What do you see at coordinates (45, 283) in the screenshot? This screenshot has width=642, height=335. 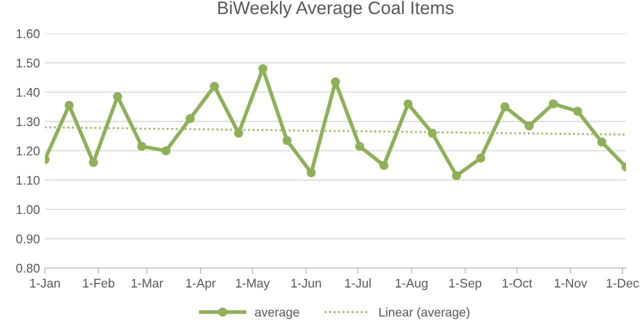 I see `x-tick-label: 1-Jan` at bounding box center [45, 283].